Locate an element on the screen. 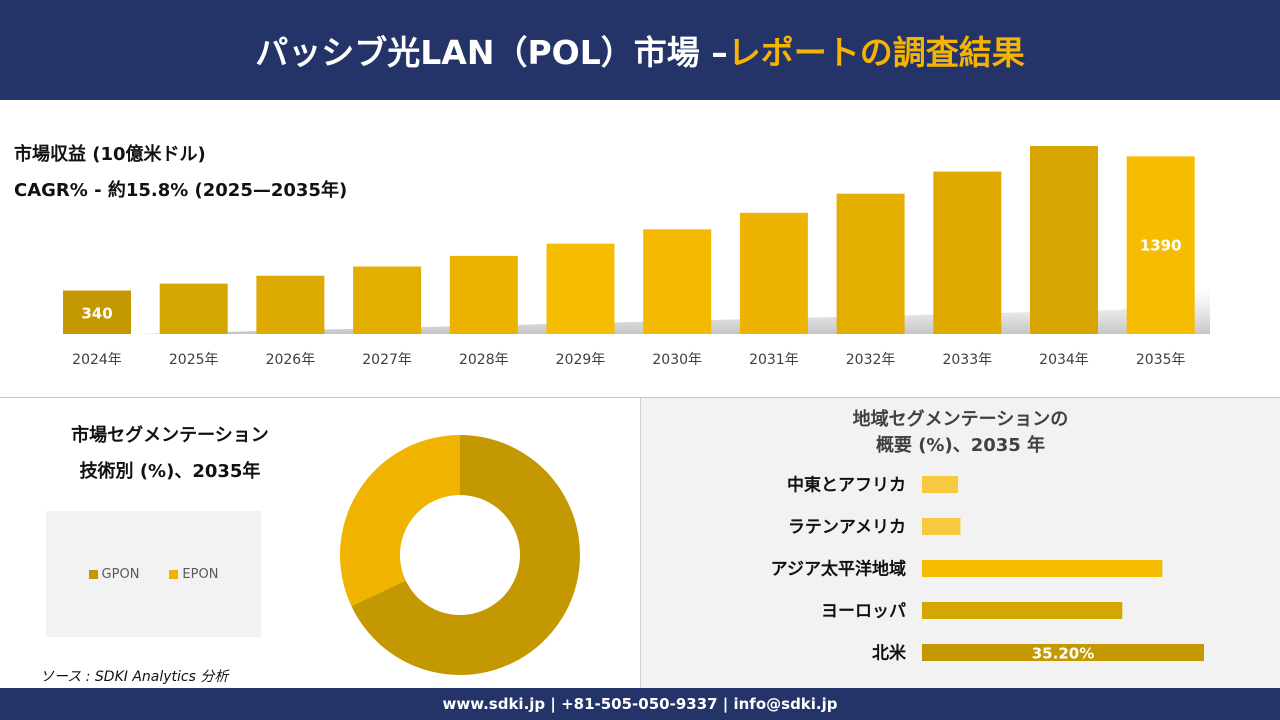  x-tick-label: 2026年 is located at coordinates (291, 360).